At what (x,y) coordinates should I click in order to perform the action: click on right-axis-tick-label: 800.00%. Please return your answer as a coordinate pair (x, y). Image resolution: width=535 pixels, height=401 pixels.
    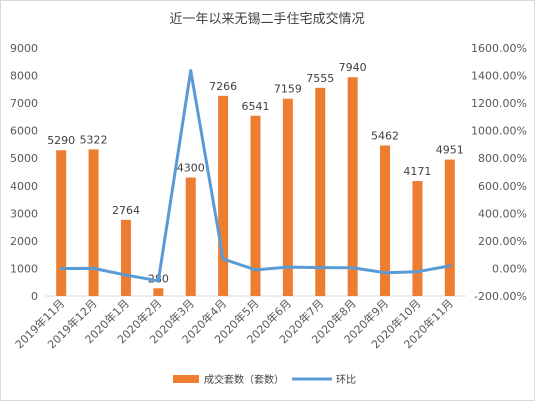
    Looking at the image, I should click on (502, 158).